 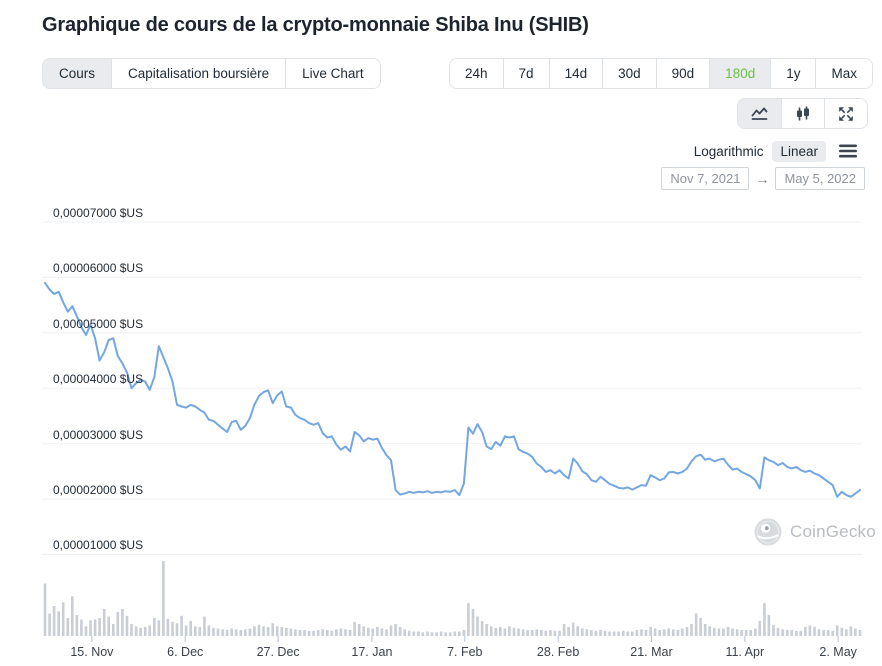 What do you see at coordinates (198, 73) in the screenshot?
I see `tab-capitalisation-boursiere: Capitalisation boursière` at bounding box center [198, 73].